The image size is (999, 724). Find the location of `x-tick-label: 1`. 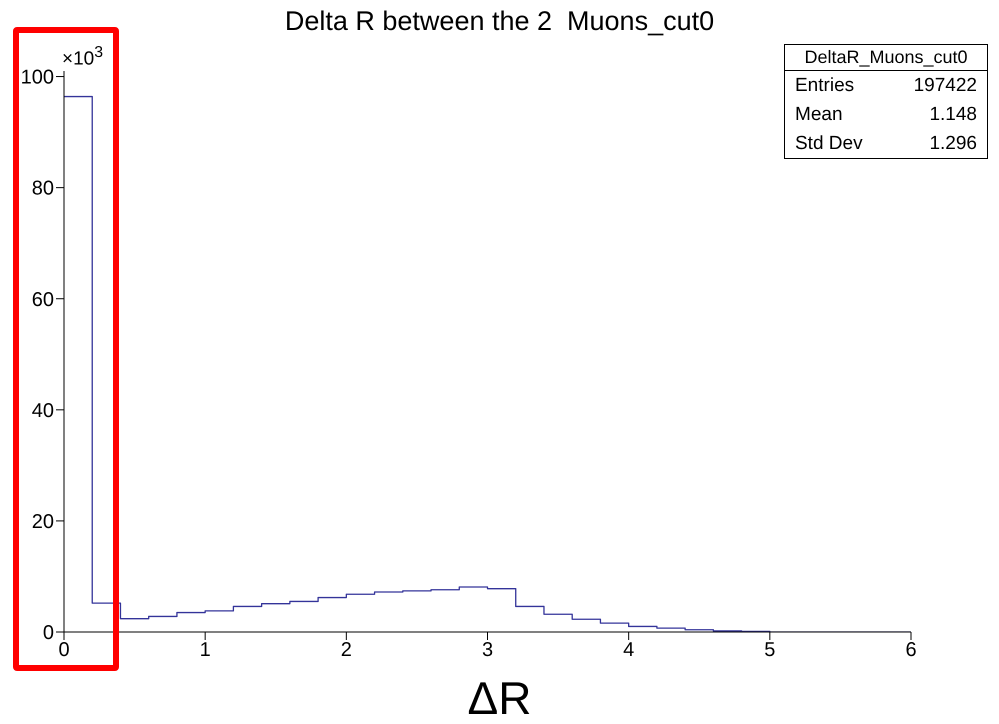

x-tick-label: 1 is located at coordinates (205, 650).